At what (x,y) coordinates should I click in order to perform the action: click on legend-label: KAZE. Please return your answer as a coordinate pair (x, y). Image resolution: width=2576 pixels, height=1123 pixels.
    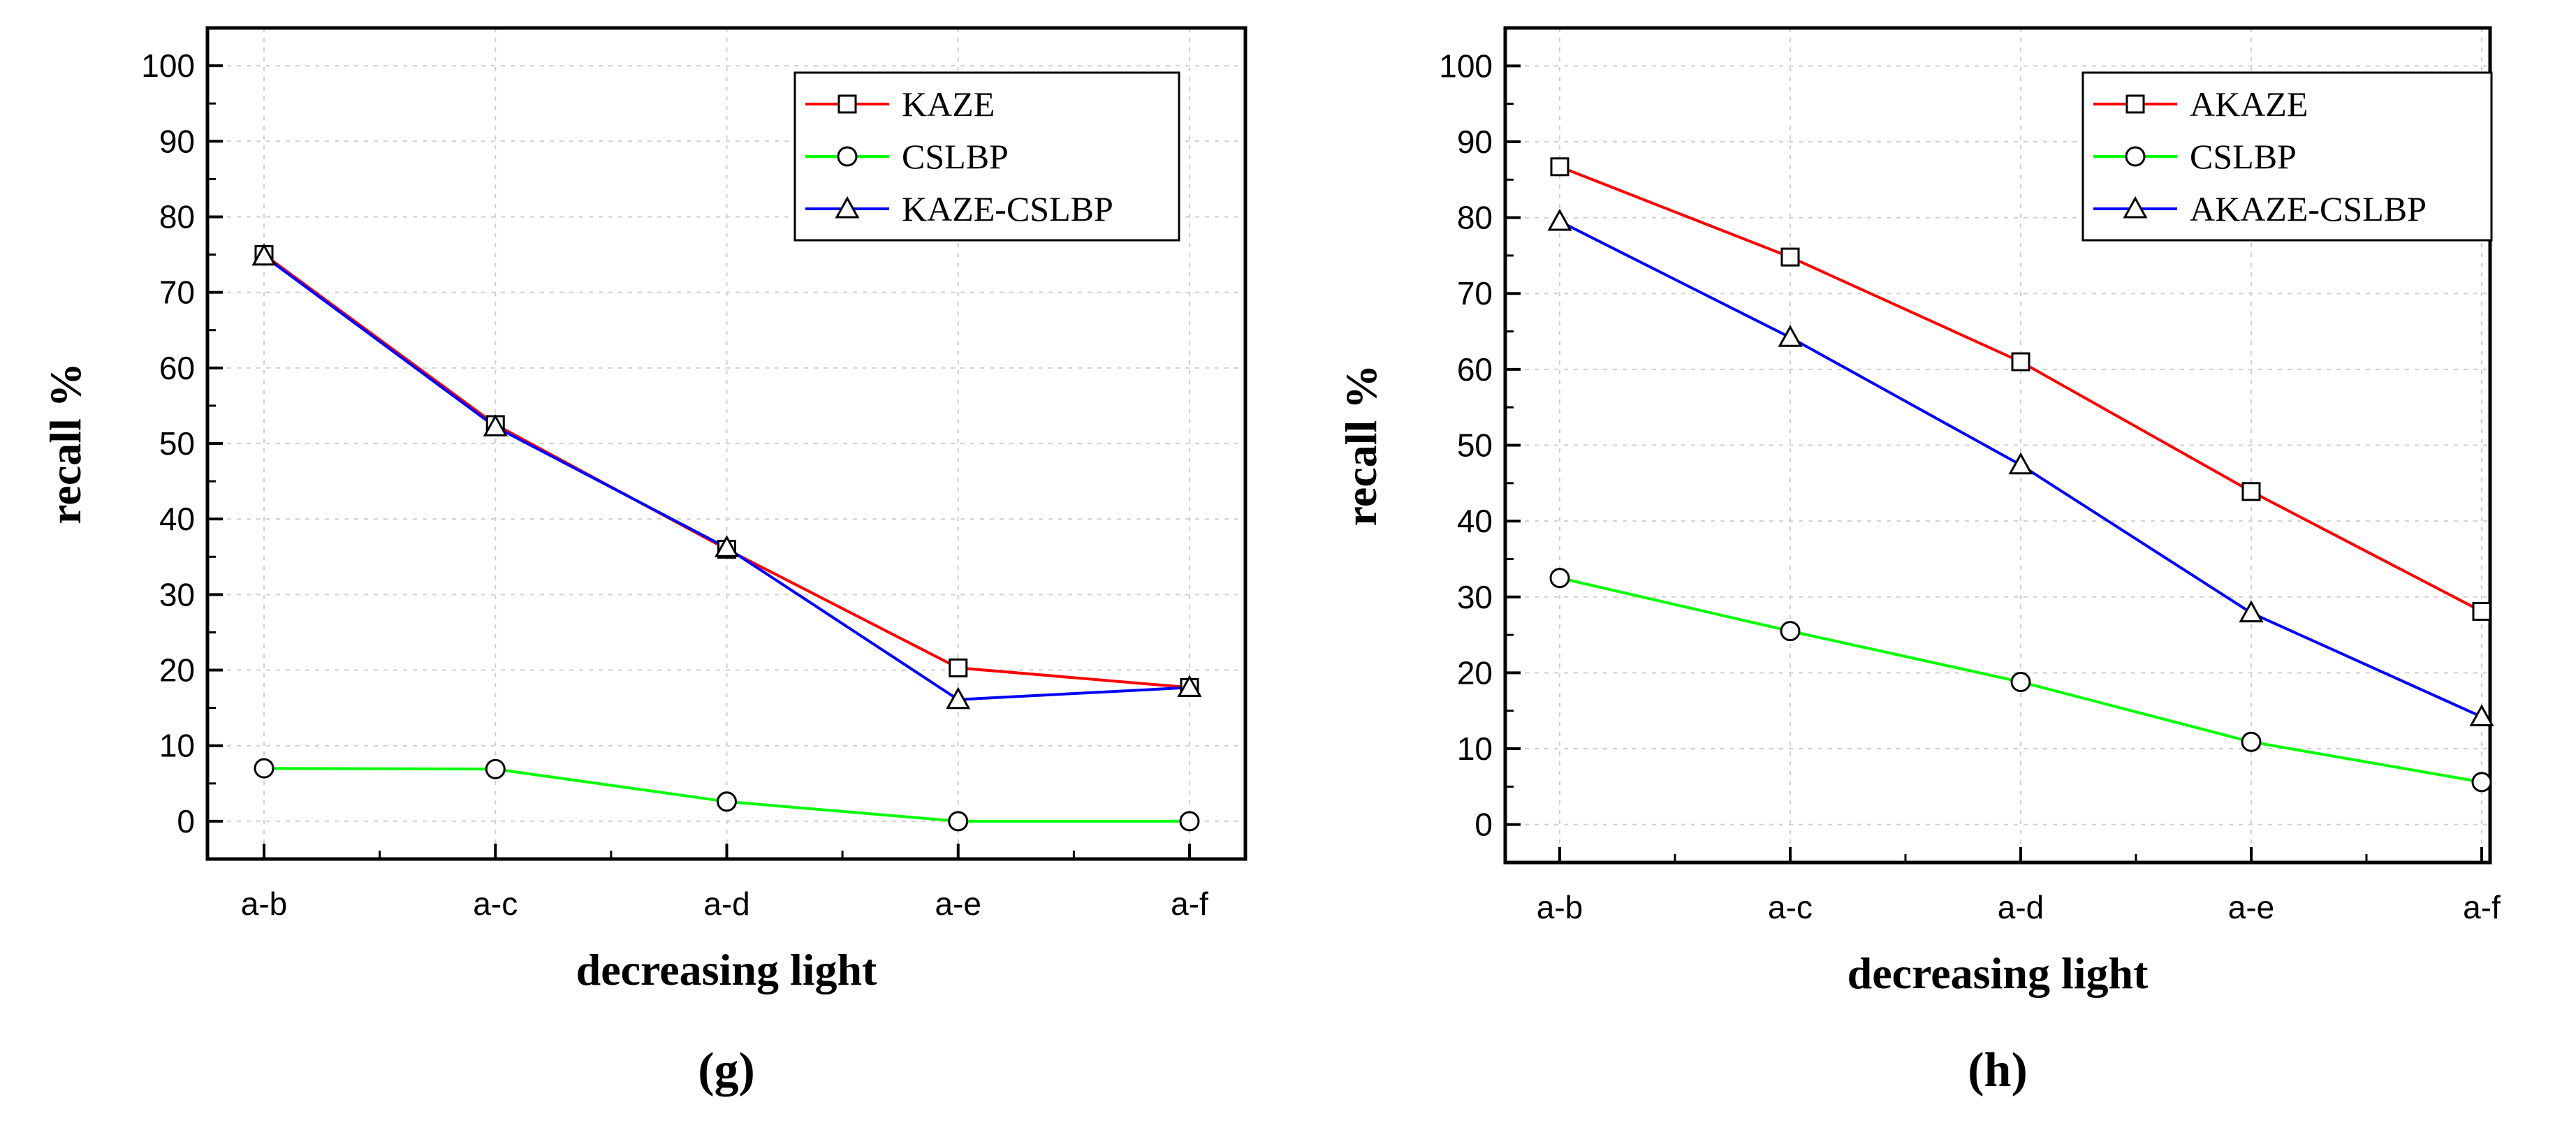
    Looking at the image, I should click on (948, 104).